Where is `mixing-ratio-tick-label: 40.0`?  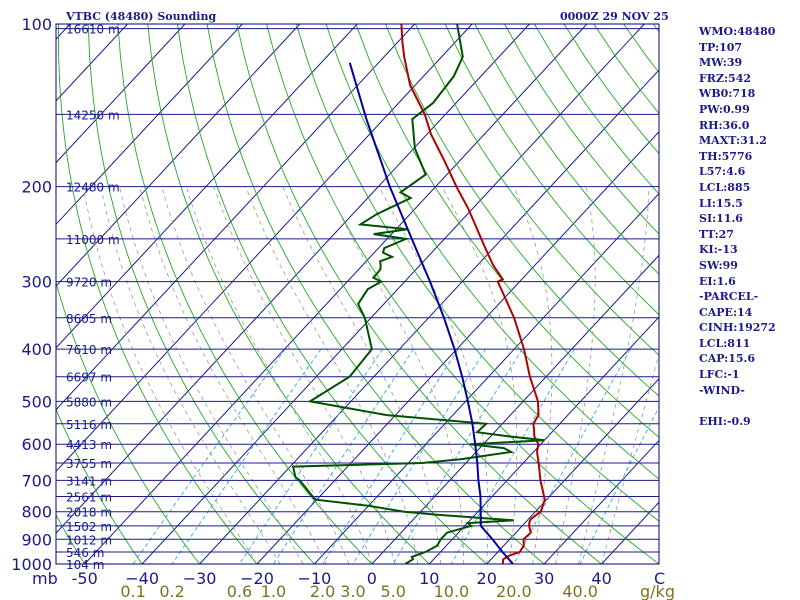
mixing-ratio-tick-label: 40.0 is located at coordinates (580, 591).